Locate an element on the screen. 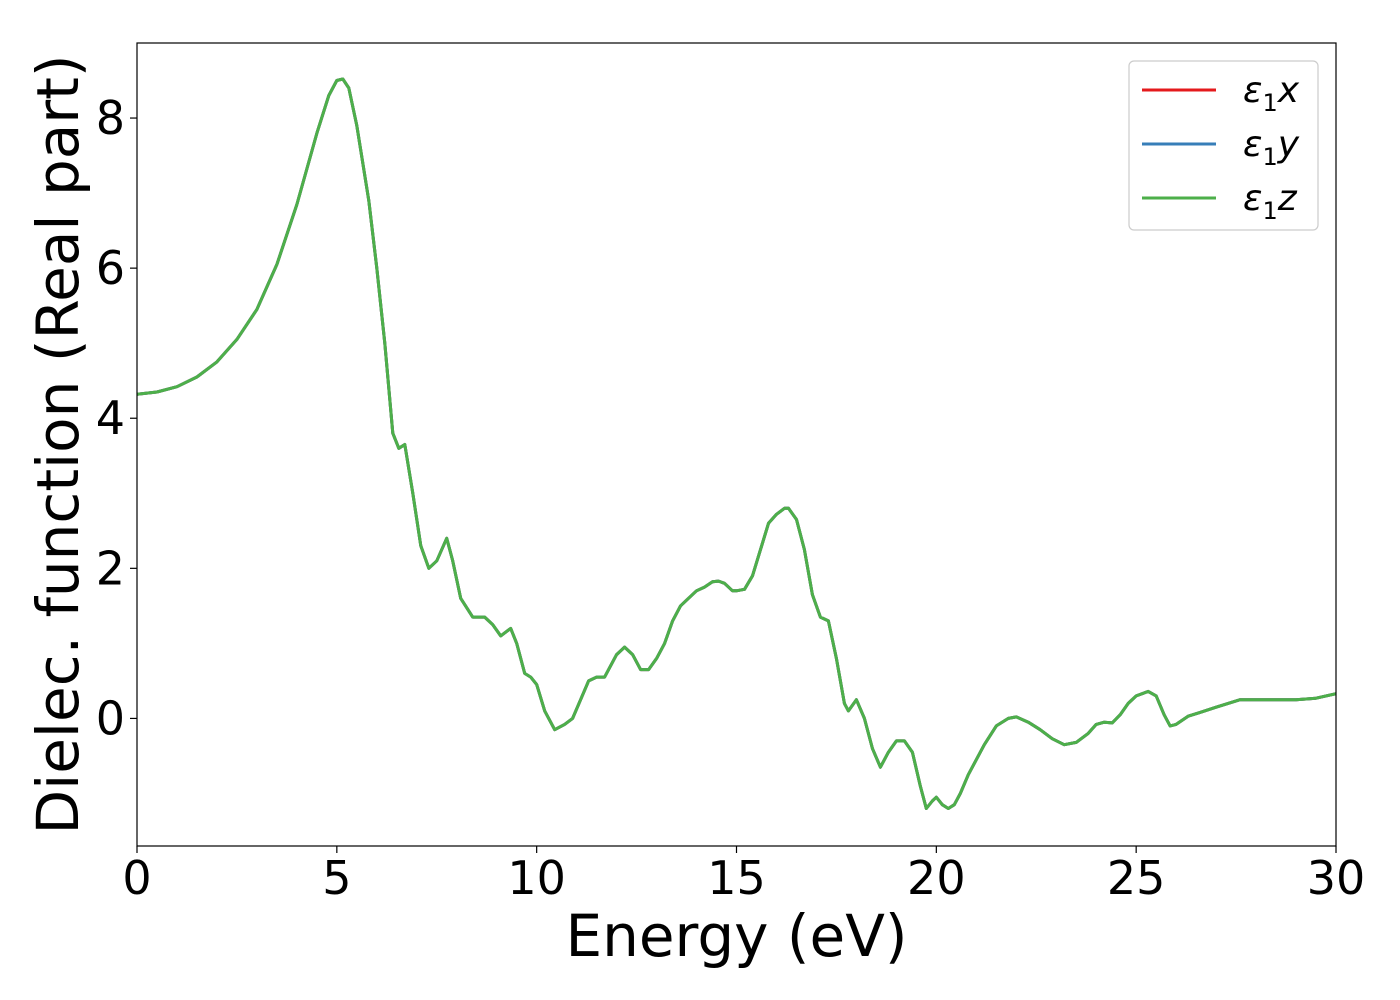 This screenshot has height=1000, width=1400. legend-label: ε1z is located at coordinates (1270, 201).